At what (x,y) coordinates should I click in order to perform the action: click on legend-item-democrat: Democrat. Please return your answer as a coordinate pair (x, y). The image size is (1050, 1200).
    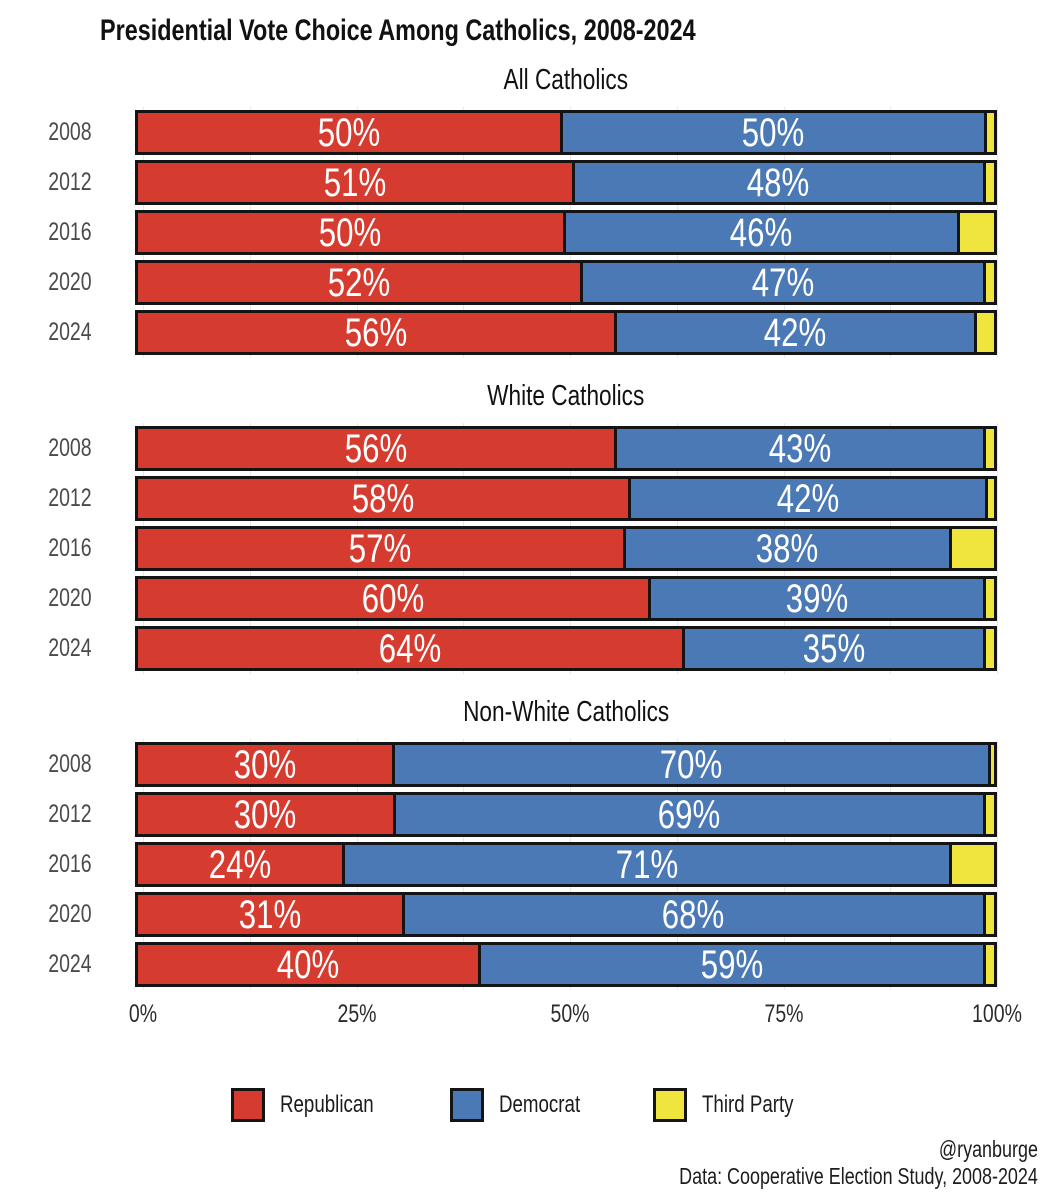
    Looking at the image, I should click on (526, 1105).